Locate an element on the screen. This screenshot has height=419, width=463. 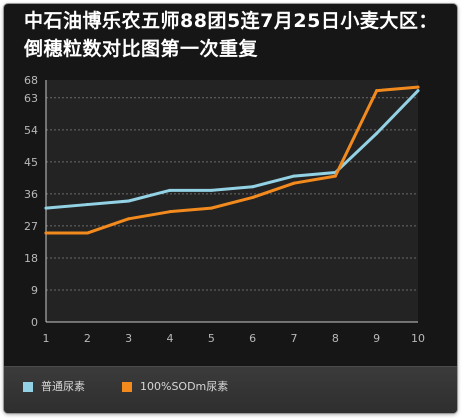
x-tick-label: 6 is located at coordinates (252, 338).